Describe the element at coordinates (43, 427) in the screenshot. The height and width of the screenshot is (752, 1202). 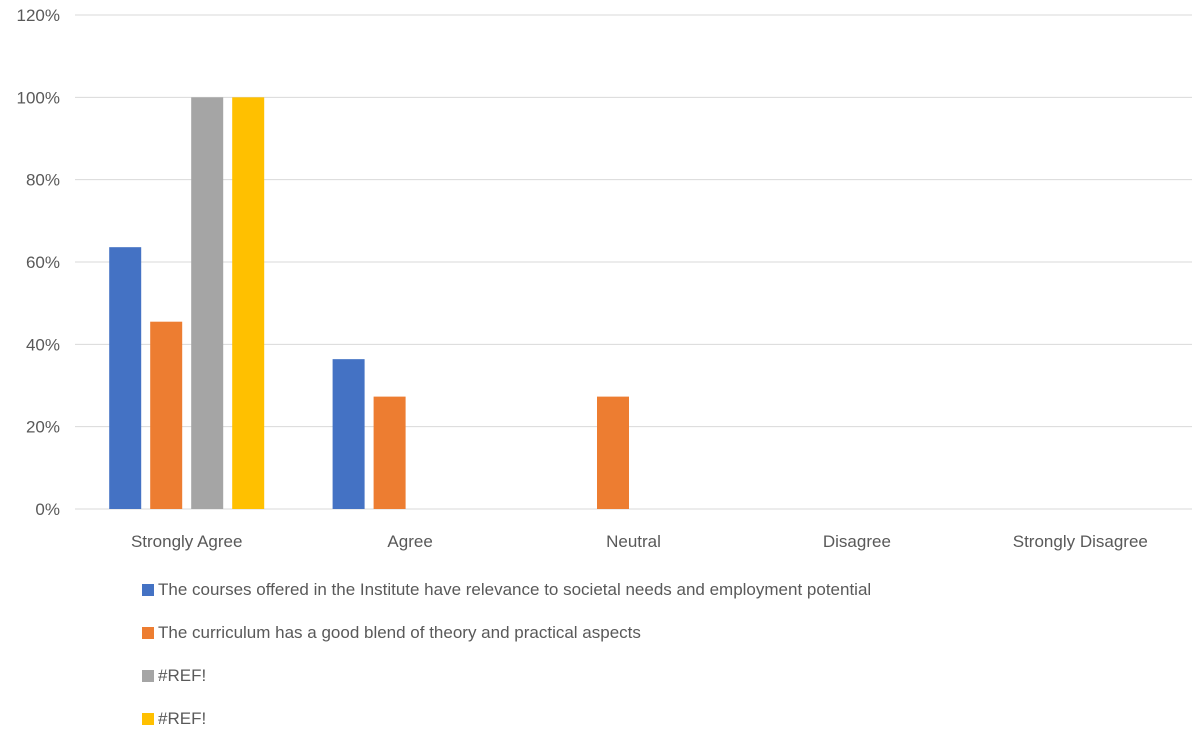
I see `y-tick-label: 20%` at that location.